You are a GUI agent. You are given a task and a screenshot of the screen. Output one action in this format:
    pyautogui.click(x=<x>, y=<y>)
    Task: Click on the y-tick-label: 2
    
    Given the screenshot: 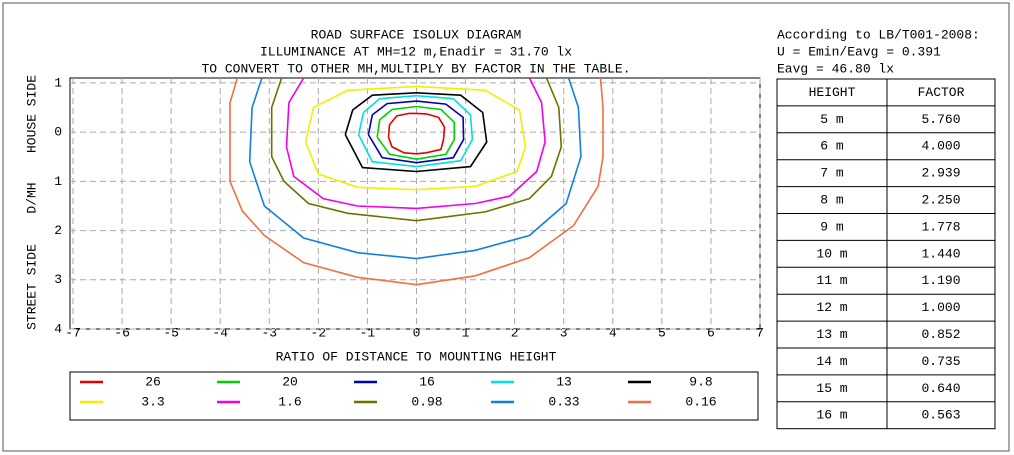 What is the action you would take?
    pyautogui.click(x=58, y=230)
    